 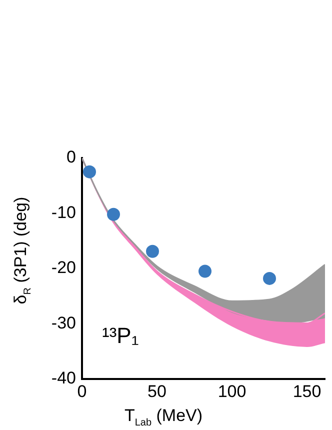 What do you see at coordinates (120, 335) in the screenshot?
I see `annotation: ¹³P₁` at bounding box center [120, 335].